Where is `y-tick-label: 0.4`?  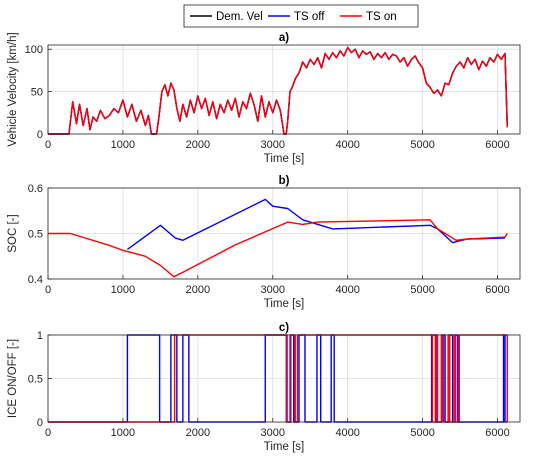
y-tick-label: 0.4 is located at coordinates (35, 280).